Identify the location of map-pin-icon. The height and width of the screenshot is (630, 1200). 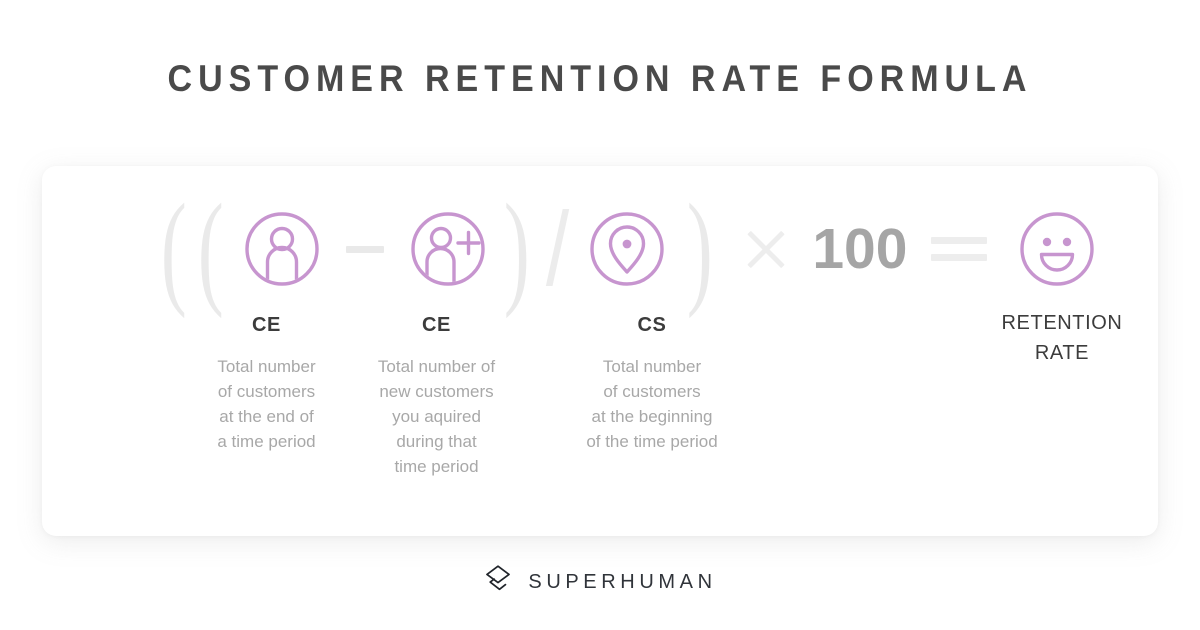
(627, 249).